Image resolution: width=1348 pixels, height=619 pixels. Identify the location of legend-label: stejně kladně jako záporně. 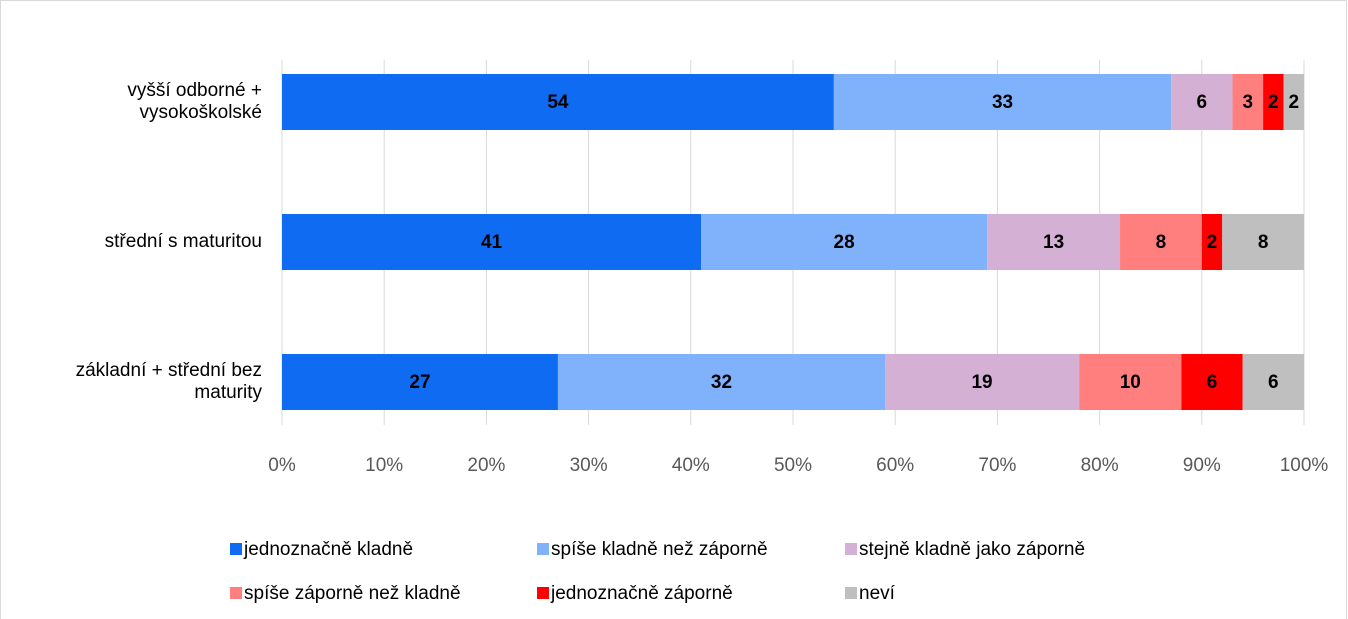
(972, 549).